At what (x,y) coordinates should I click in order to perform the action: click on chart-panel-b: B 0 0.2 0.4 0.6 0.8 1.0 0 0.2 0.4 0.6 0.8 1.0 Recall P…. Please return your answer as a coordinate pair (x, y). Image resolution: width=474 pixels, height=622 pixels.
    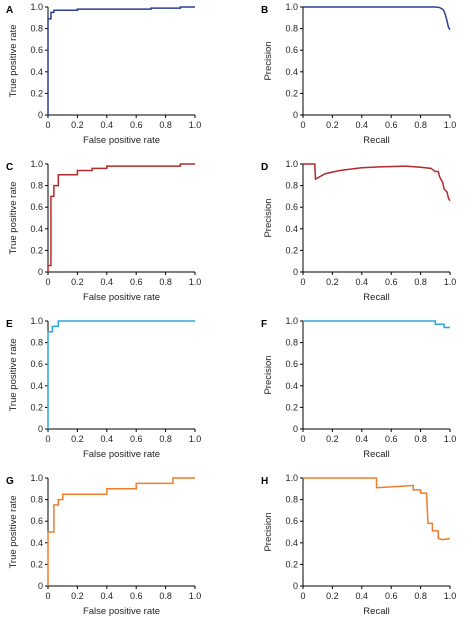
    Looking at the image, I should click on (358, 74).